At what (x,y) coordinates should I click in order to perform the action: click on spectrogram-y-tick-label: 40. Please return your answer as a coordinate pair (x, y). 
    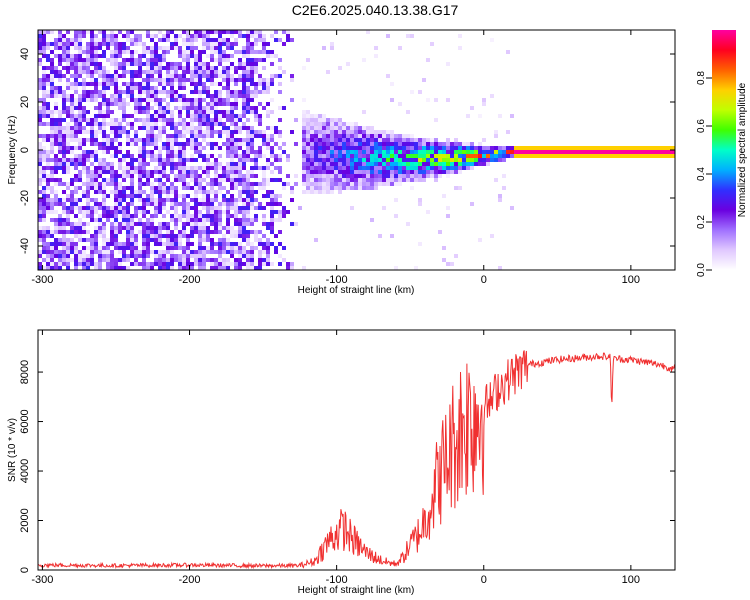
    Looking at the image, I should click on (25, 54).